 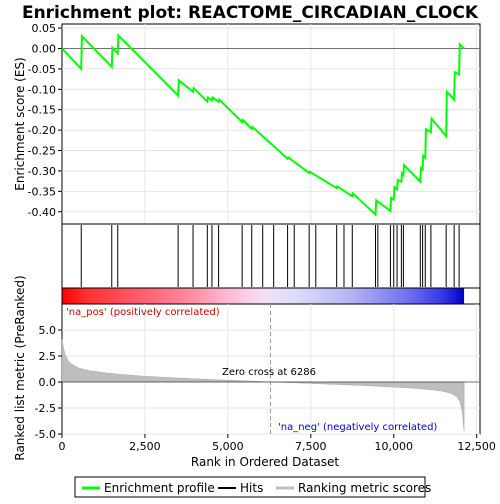 I want to click on metric-x-ticks: 0 2,500 5,000 7,500 10,000 12,500, so click(x=277, y=443).